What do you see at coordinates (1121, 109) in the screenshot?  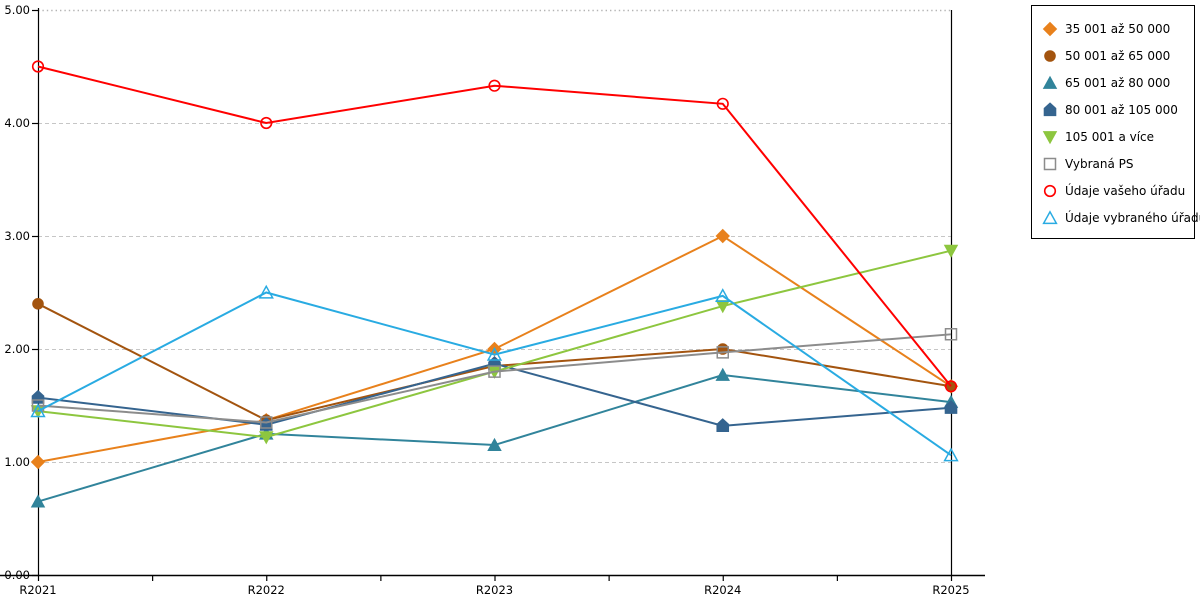 I see `legend-label: 80 001 až 105 000` at bounding box center [1121, 109].